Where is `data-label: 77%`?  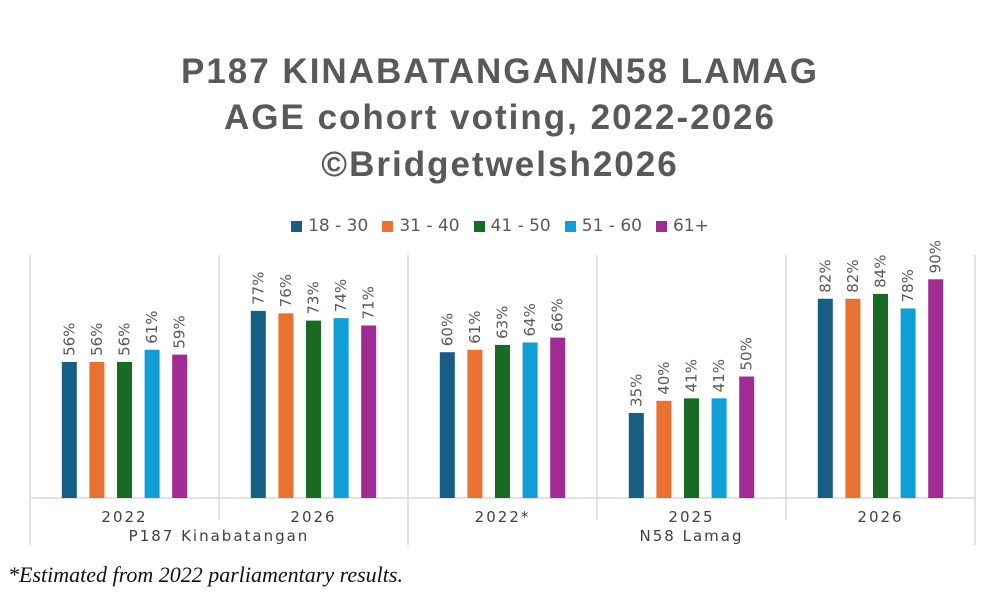
data-label: 77% is located at coordinates (258, 288).